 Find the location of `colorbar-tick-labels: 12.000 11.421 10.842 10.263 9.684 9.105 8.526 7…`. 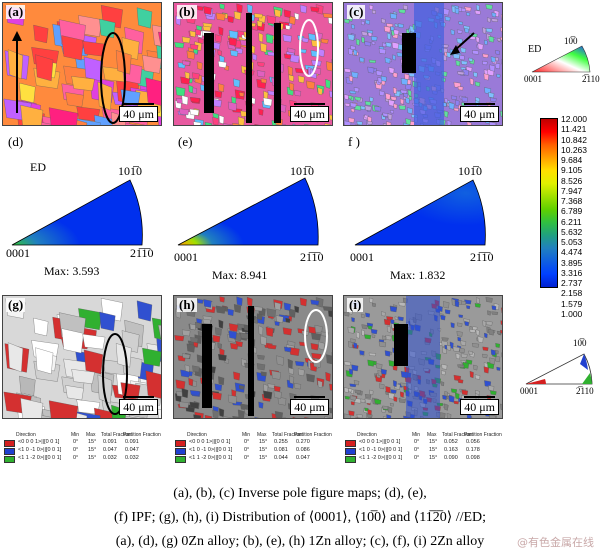

colorbar-tick-labels: 12.000 11.421 10.842 10.263 9.684 9.105 8.526 7… is located at coordinates (574, 216).